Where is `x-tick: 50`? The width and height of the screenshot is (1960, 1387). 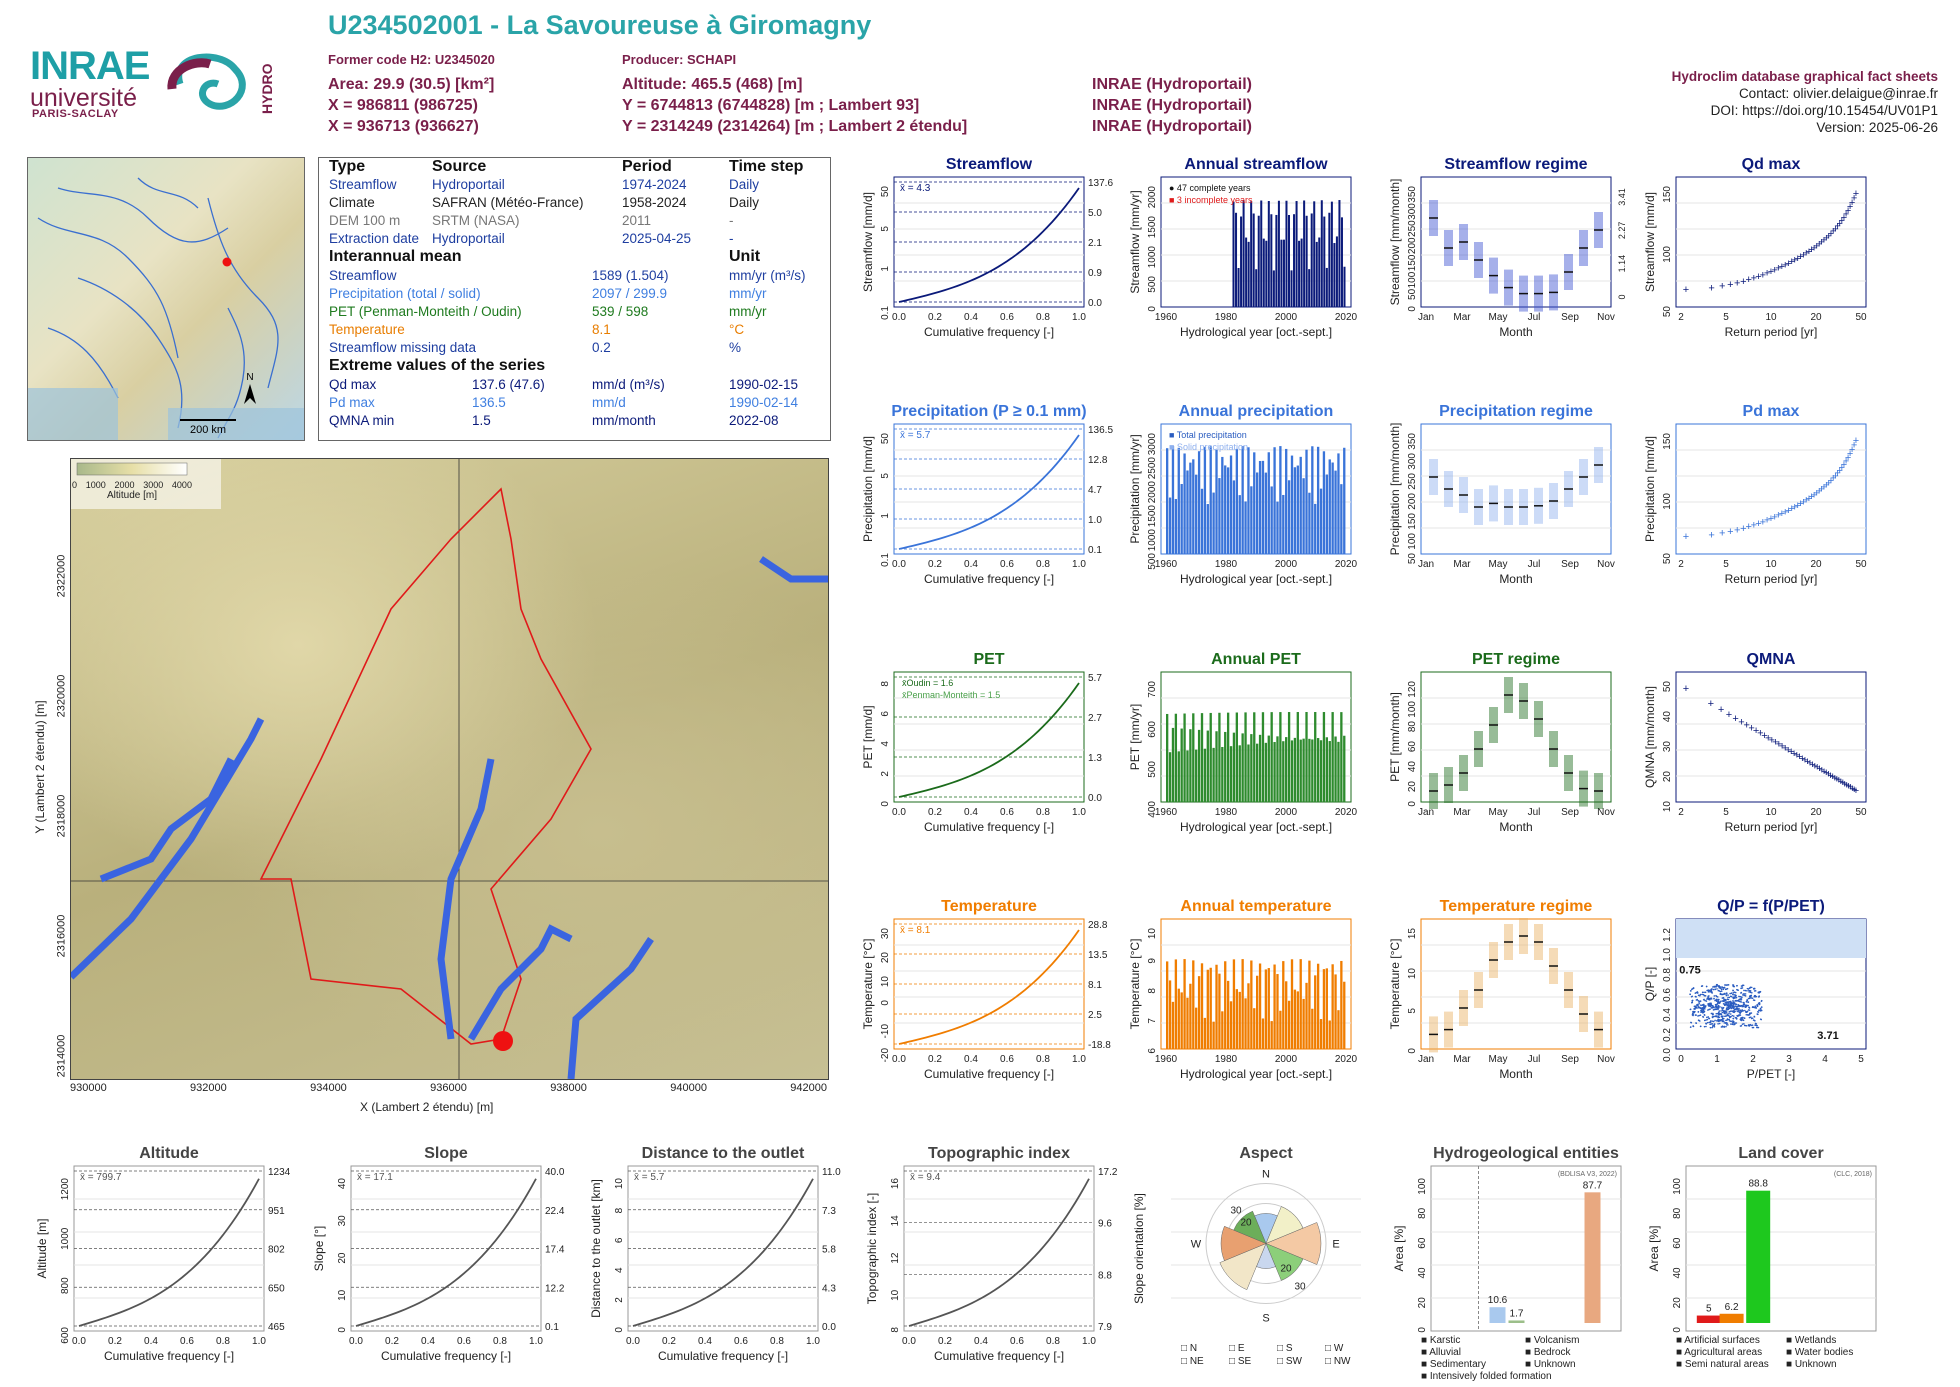 x-tick: 50 is located at coordinates (1861, 812).